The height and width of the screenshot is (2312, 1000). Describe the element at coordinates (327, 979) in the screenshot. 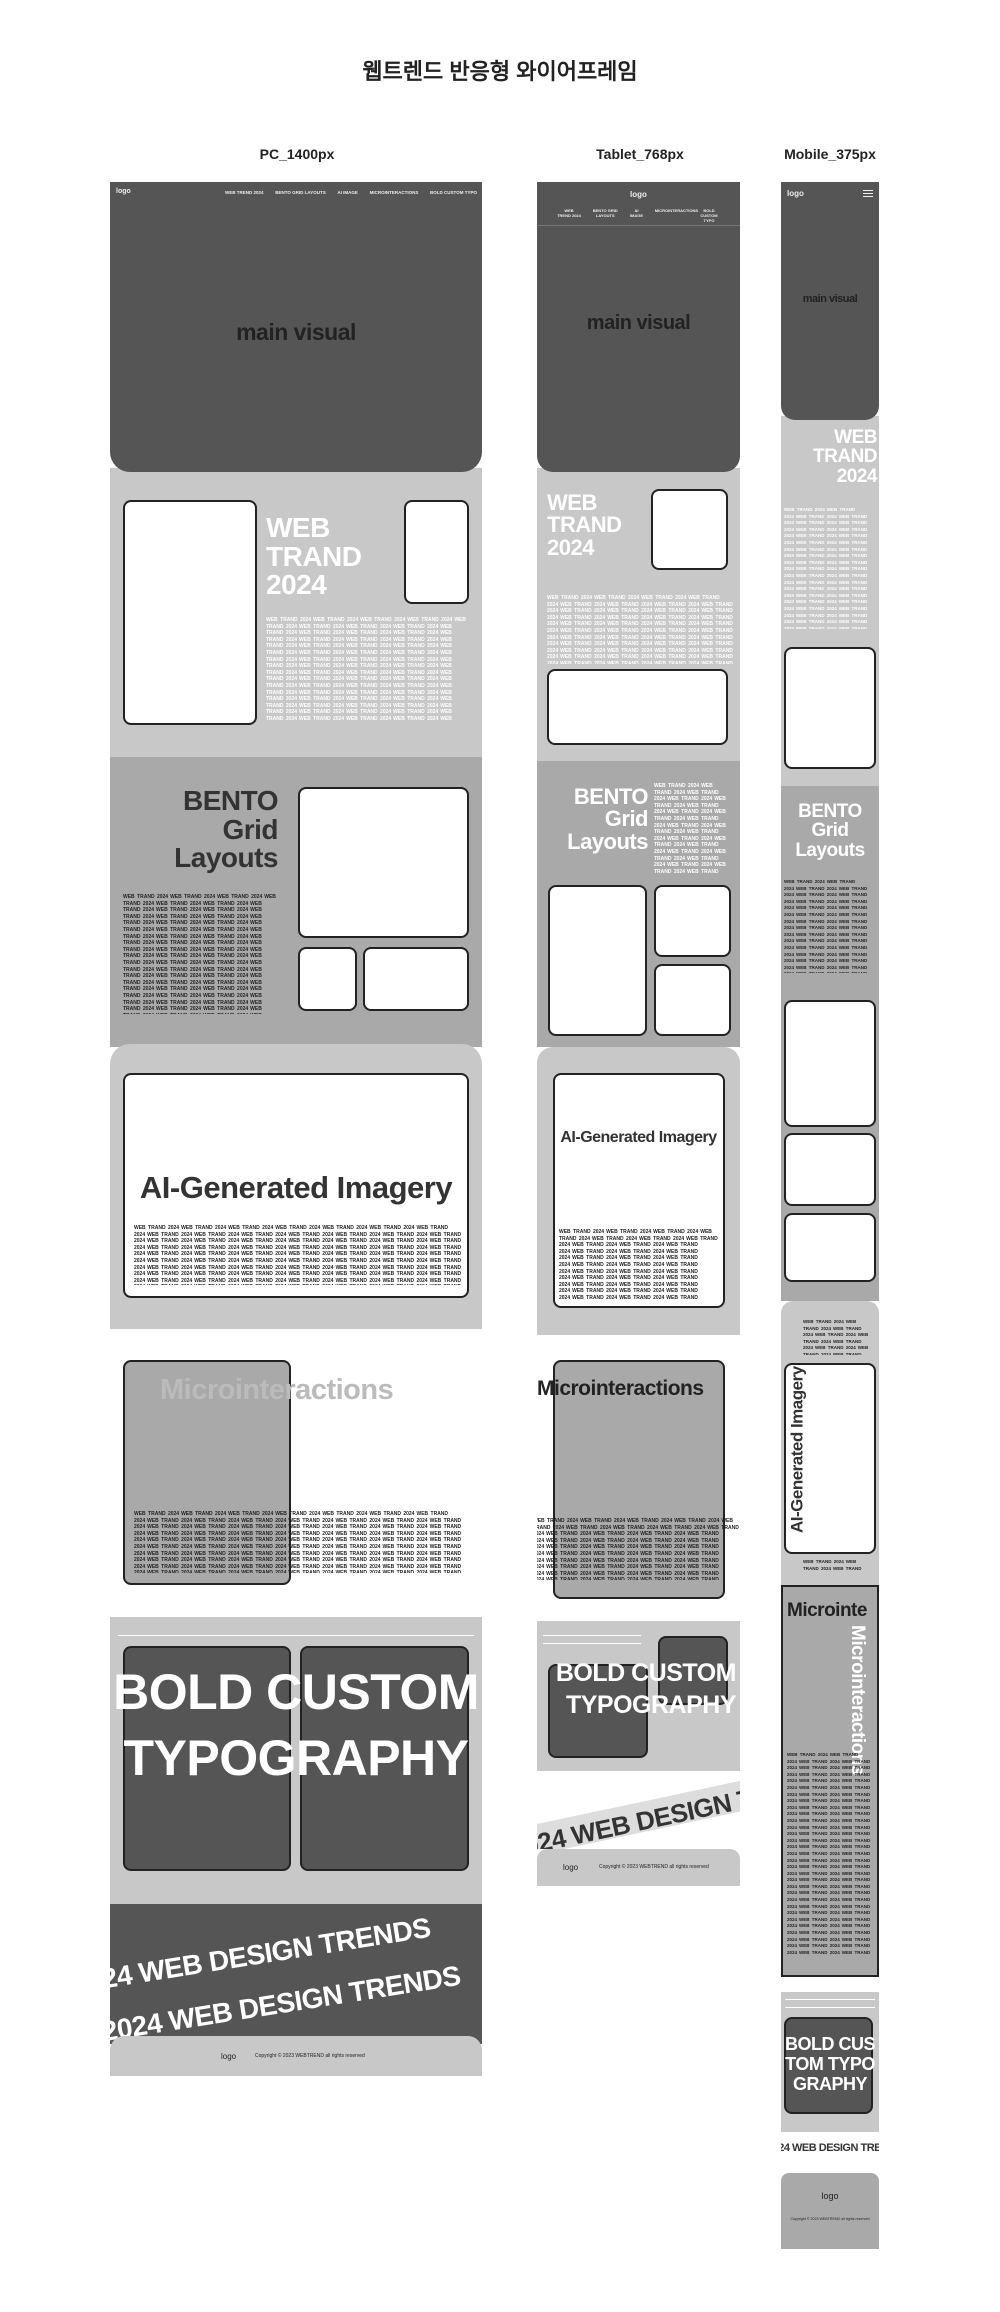

I see `bento-card` at that location.